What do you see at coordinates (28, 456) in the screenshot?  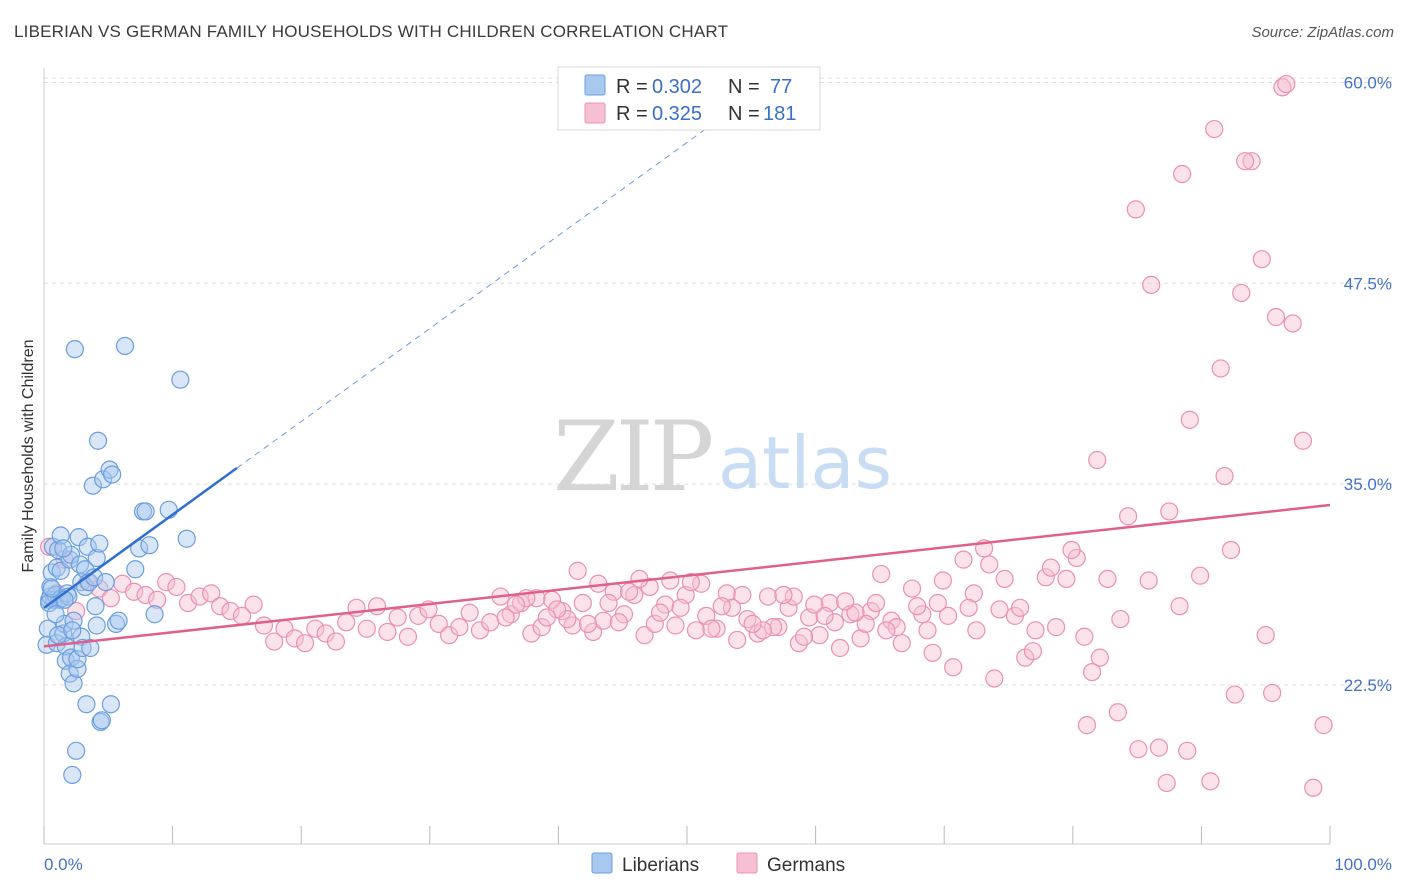 I see `y-axis-title: Family Households with Children` at bounding box center [28, 456].